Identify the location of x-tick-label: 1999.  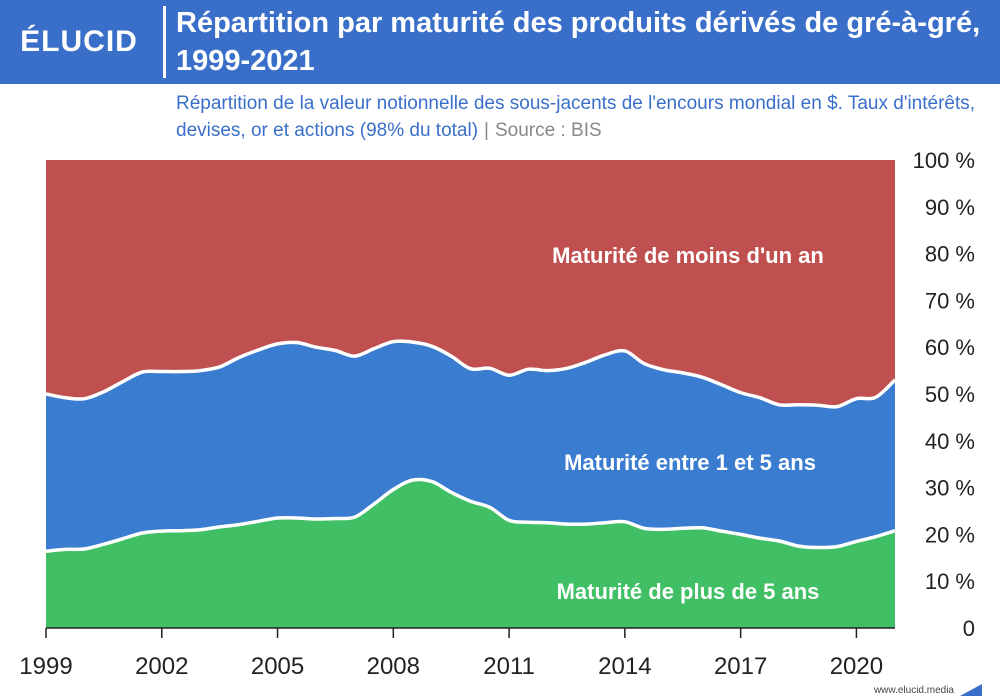
(45, 666).